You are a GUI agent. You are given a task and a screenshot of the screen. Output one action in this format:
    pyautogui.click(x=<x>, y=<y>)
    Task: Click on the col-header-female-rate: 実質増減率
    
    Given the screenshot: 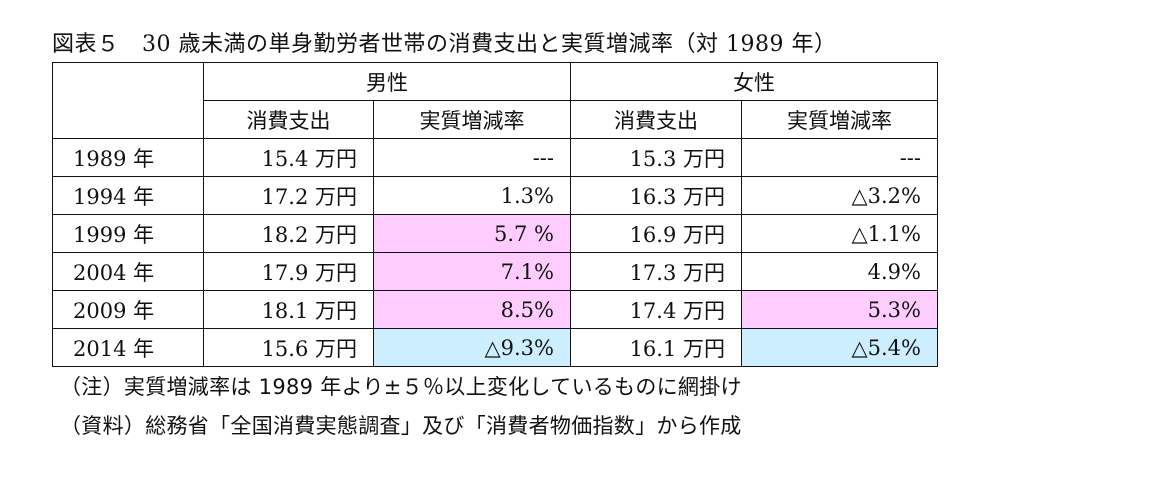 What is the action you would take?
    pyautogui.click(x=839, y=119)
    